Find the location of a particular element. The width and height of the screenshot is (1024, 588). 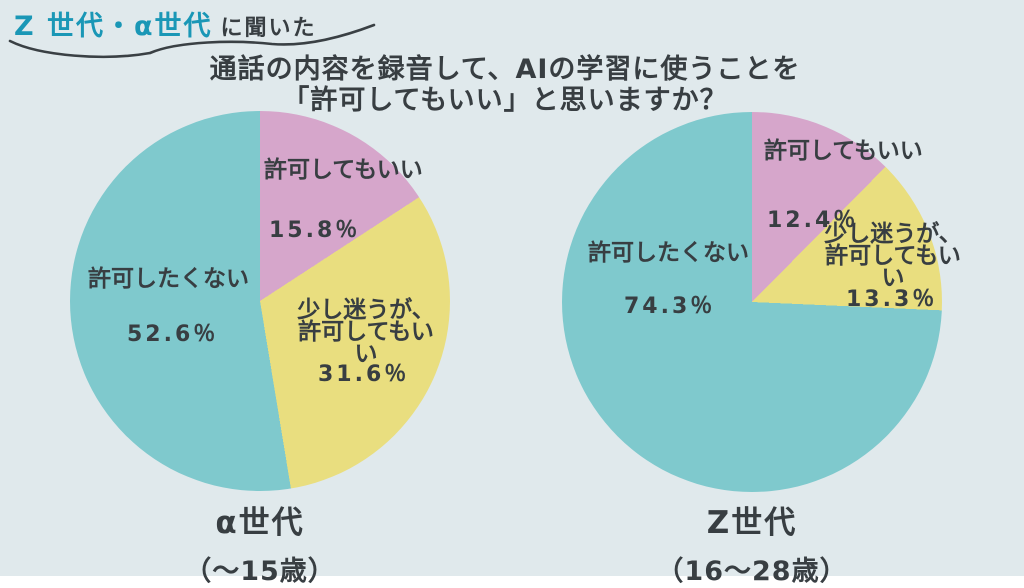

caption-z-generation-name: Z世代 is located at coordinates (752, 523).